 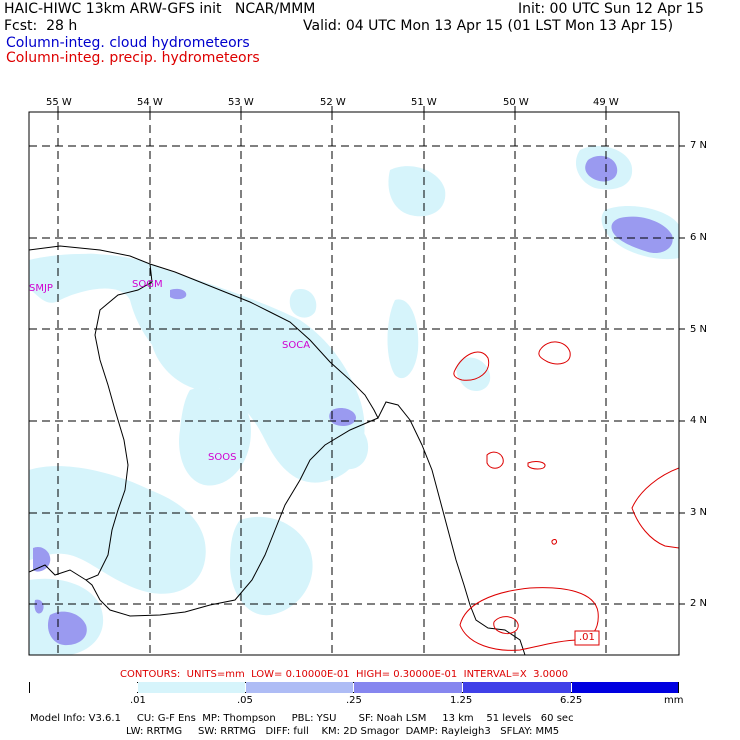 What do you see at coordinates (699, 145) in the screenshot?
I see `lat-label: 7 N` at bounding box center [699, 145].